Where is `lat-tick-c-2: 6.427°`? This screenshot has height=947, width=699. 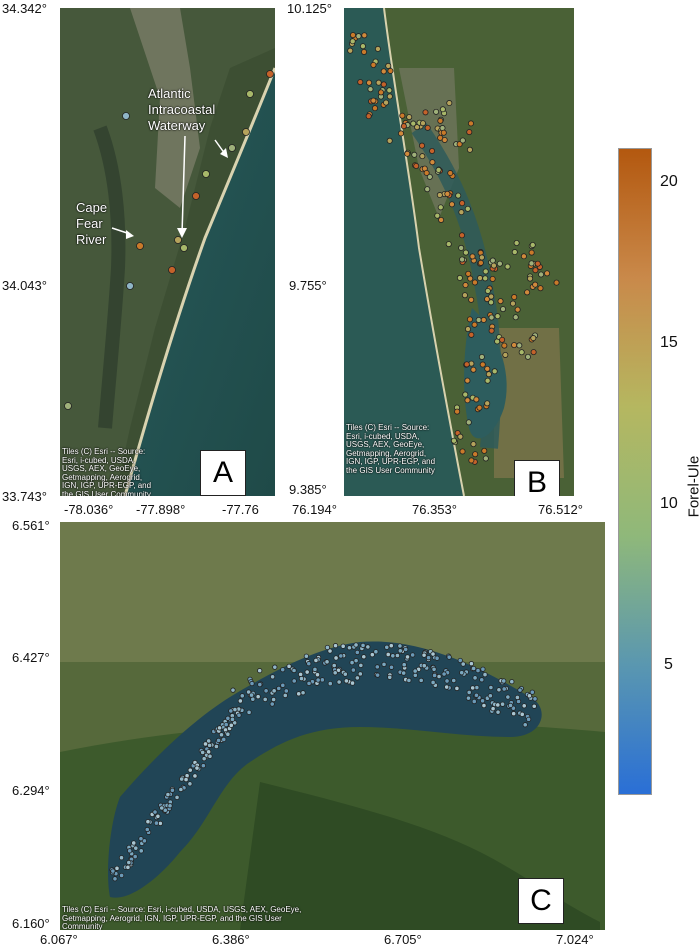 lat-tick-c-2: 6.427° is located at coordinates (31, 657).